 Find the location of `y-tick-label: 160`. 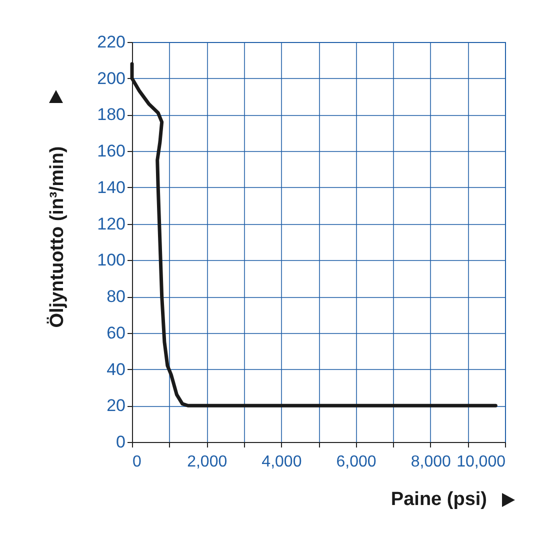

y-tick-label: 160 is located at coordinates (111, 151).